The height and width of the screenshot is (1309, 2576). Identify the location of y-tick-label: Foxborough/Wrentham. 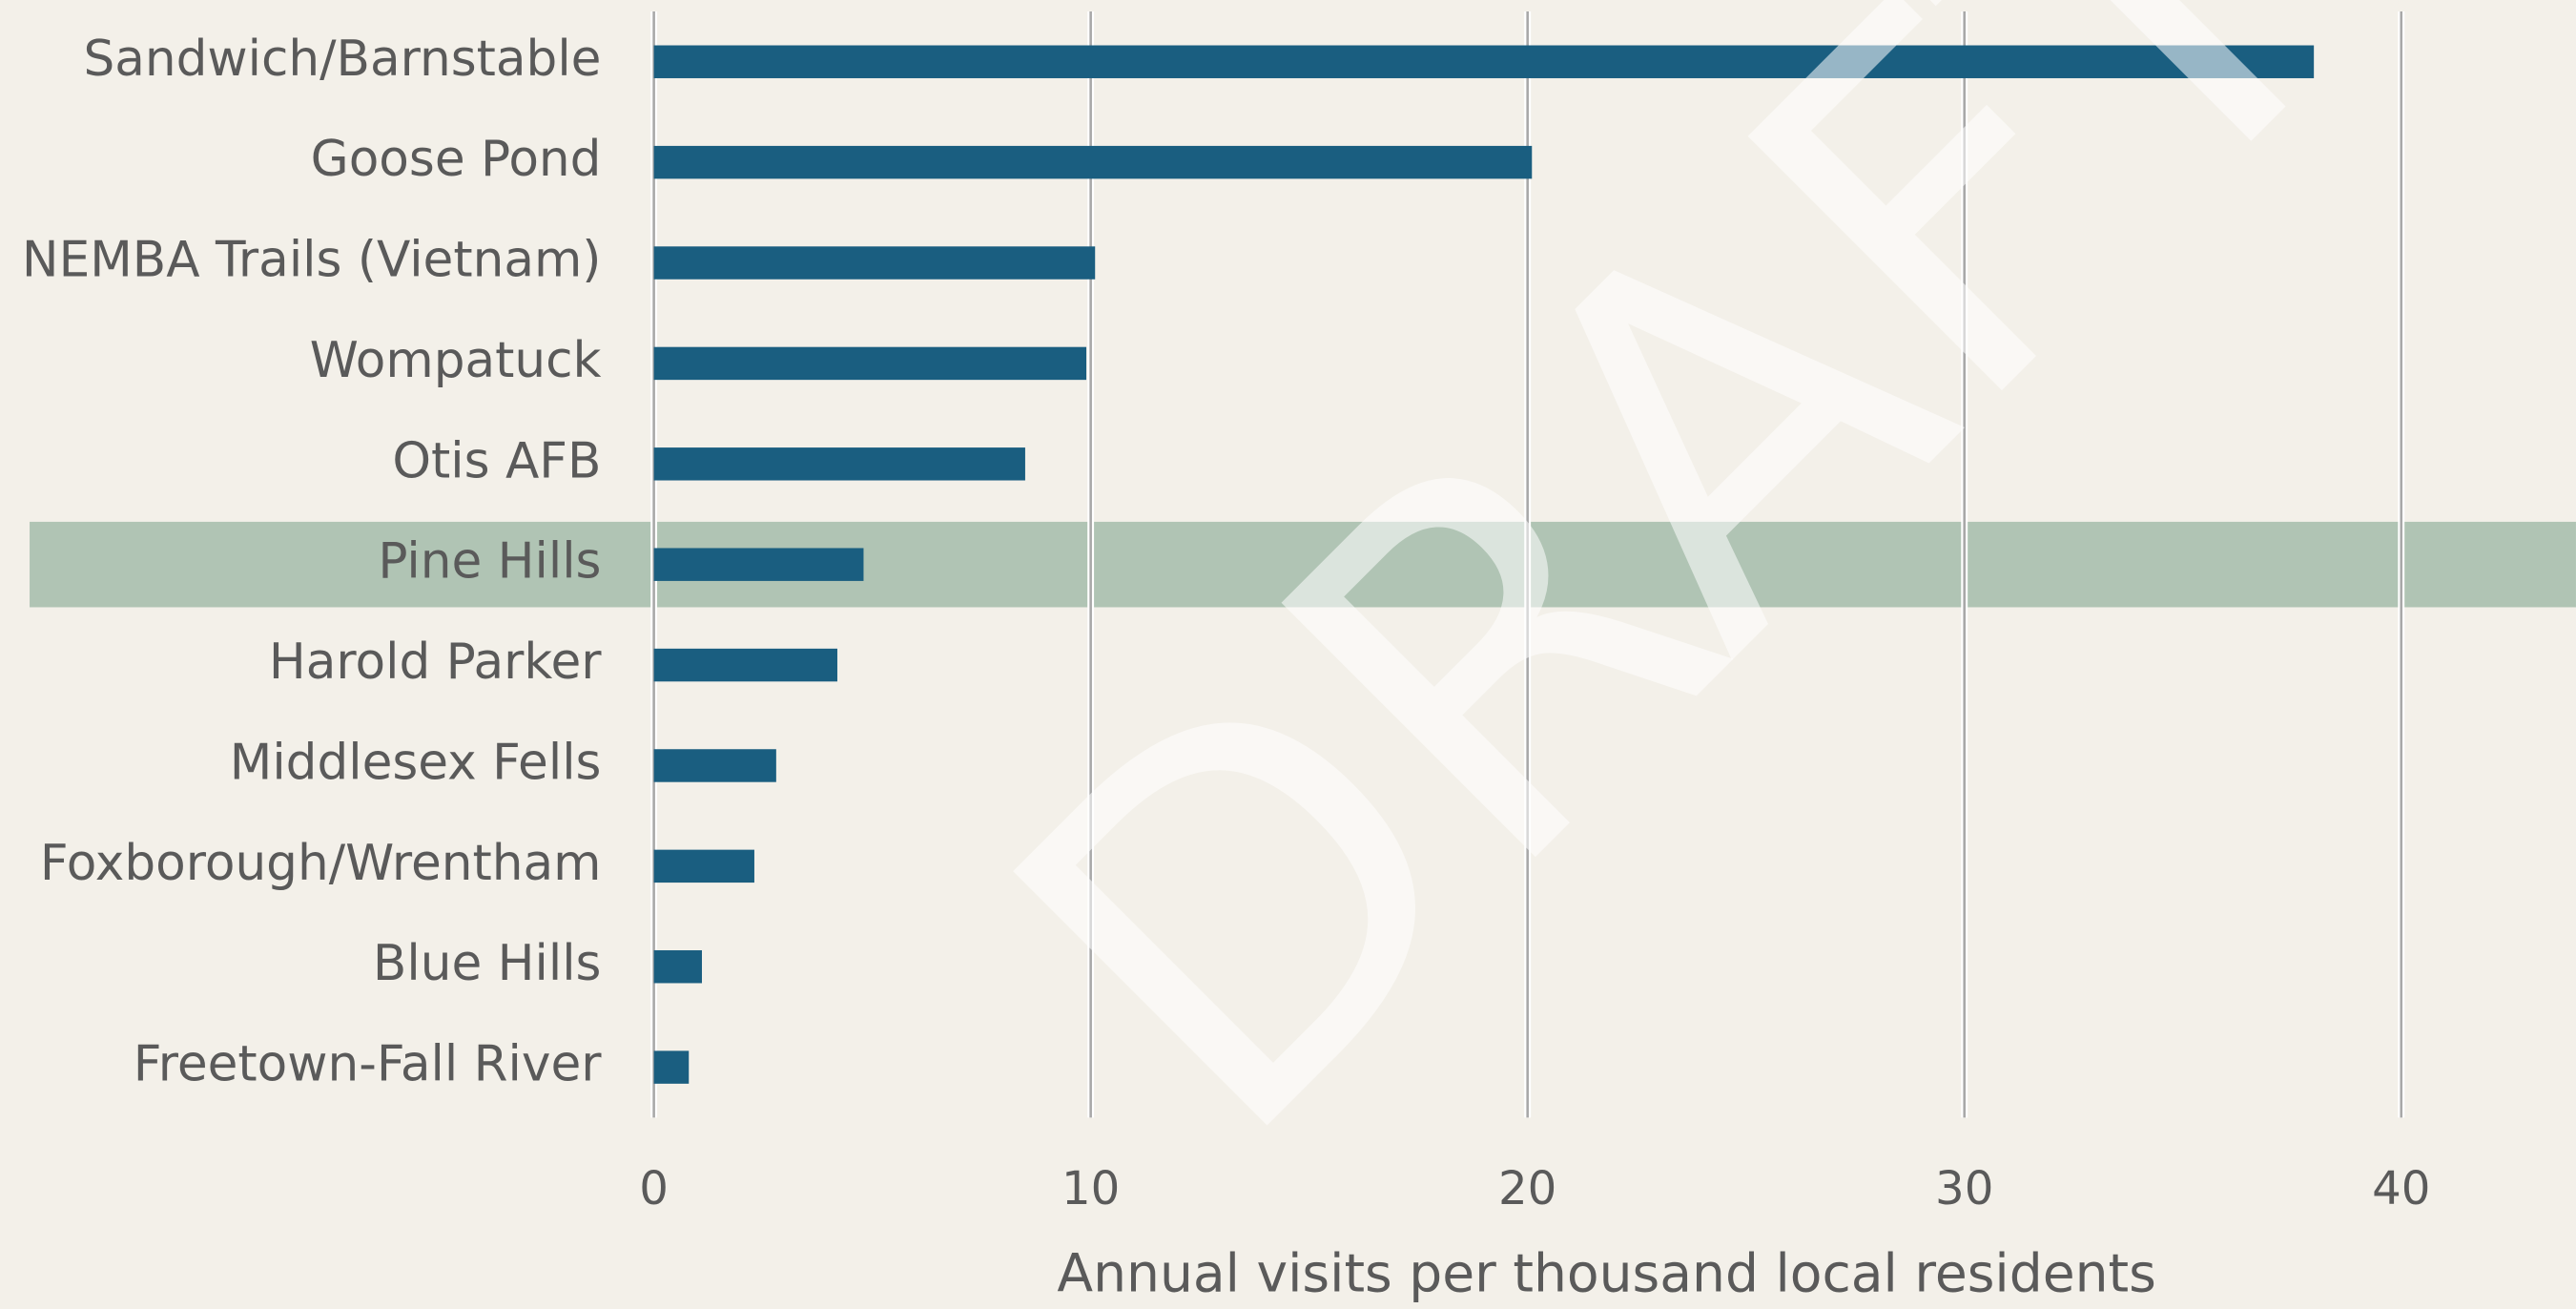
(321, 863).